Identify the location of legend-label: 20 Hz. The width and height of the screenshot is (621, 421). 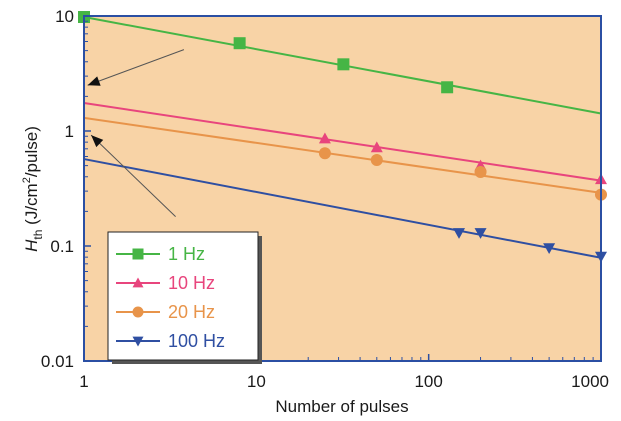
(191, 312).